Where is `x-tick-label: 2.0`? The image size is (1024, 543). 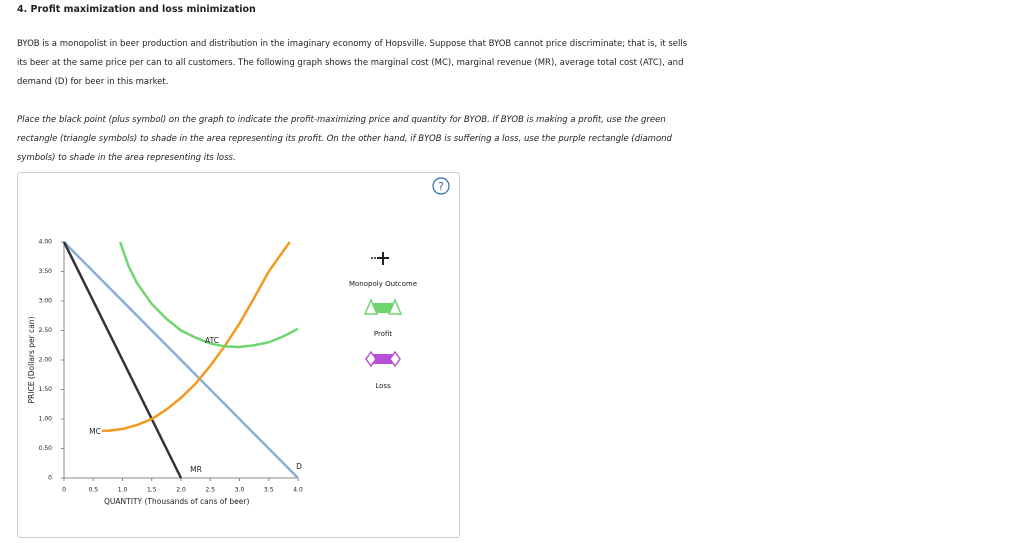
x-tick-label: 2.0 is located at coordinates (181, 490).